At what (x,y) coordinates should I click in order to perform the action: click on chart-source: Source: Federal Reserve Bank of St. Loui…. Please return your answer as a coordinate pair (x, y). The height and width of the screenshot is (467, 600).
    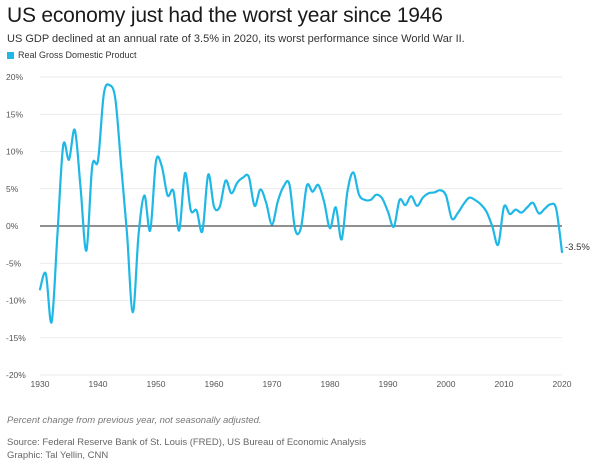
    Looking at the image, I should click on (187, 442).